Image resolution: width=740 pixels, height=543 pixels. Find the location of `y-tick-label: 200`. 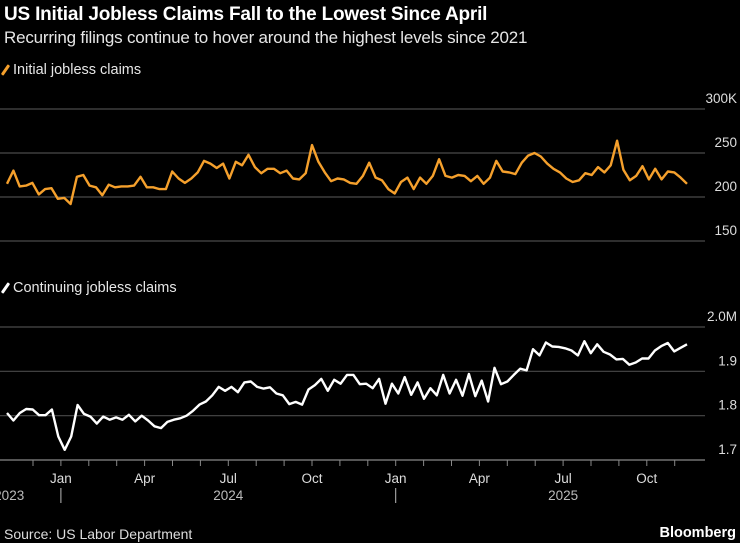

y-tick-label: 200 is located at coordinates (725, 186).